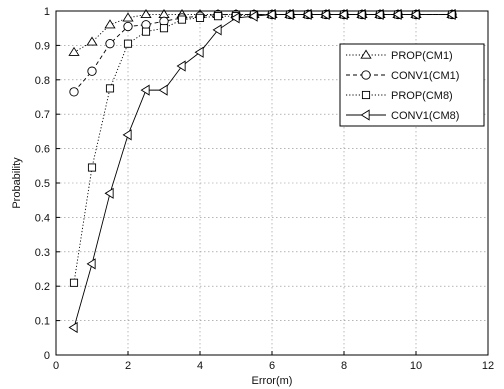 Image resolution: width=504 pixels, height=389 pixels. I want to click on y-tick-label: 0.6, so click(42, 150).